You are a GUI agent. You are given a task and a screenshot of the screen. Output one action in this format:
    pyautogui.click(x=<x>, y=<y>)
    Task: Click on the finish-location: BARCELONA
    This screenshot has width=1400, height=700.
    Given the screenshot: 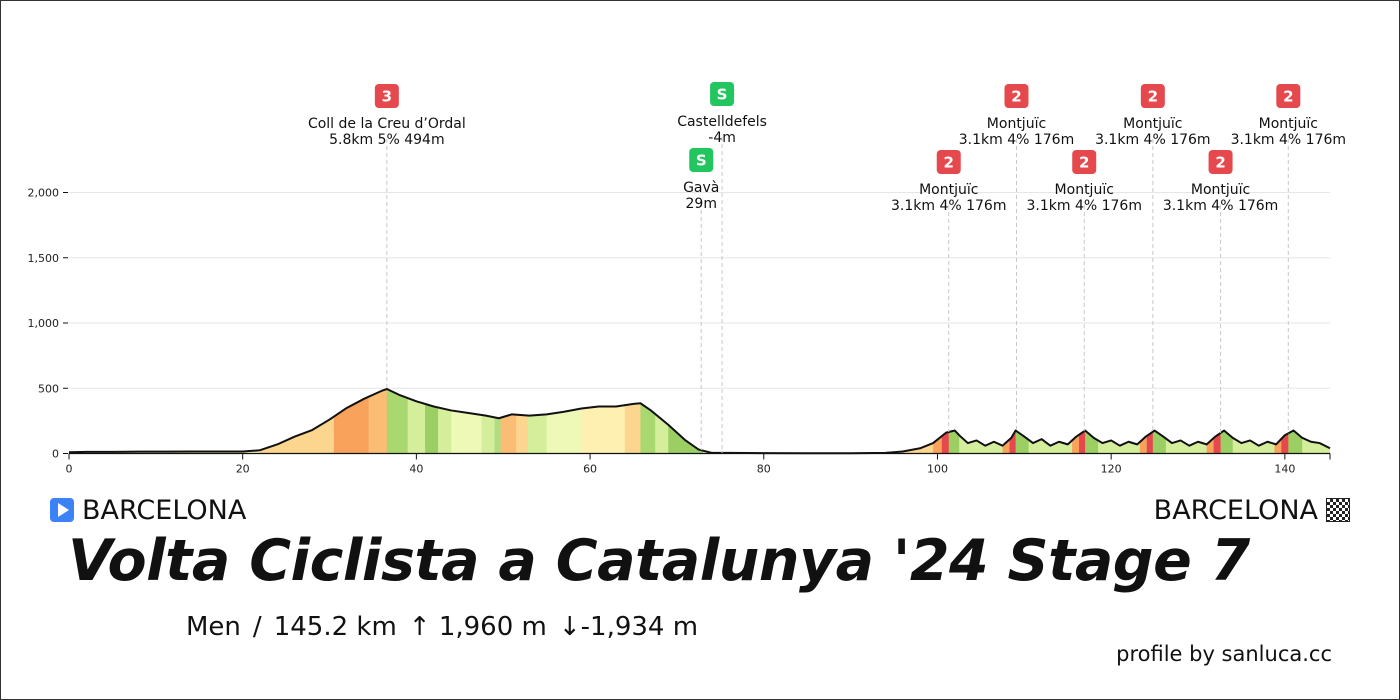 What is the action you would take?
    pyautogui.click(x=1252, y=510)
    